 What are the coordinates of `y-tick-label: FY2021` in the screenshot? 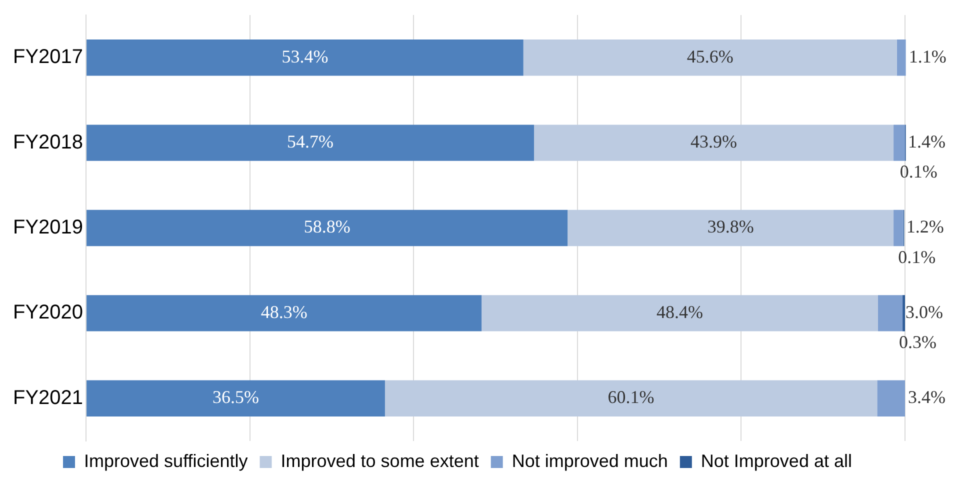 It's located at (48, 397).